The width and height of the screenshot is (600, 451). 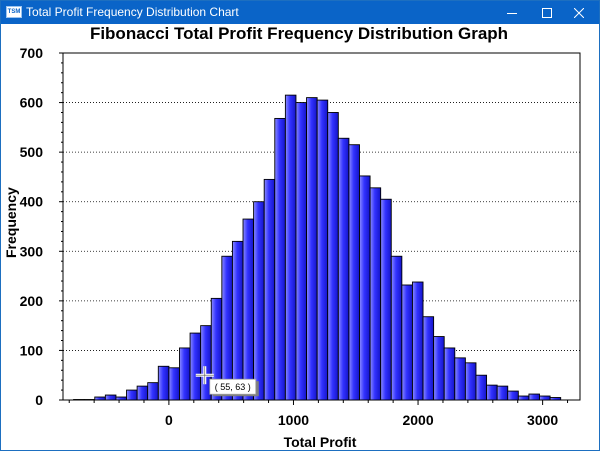 I want to click on minimize-icon, so click(x=512, y=13).